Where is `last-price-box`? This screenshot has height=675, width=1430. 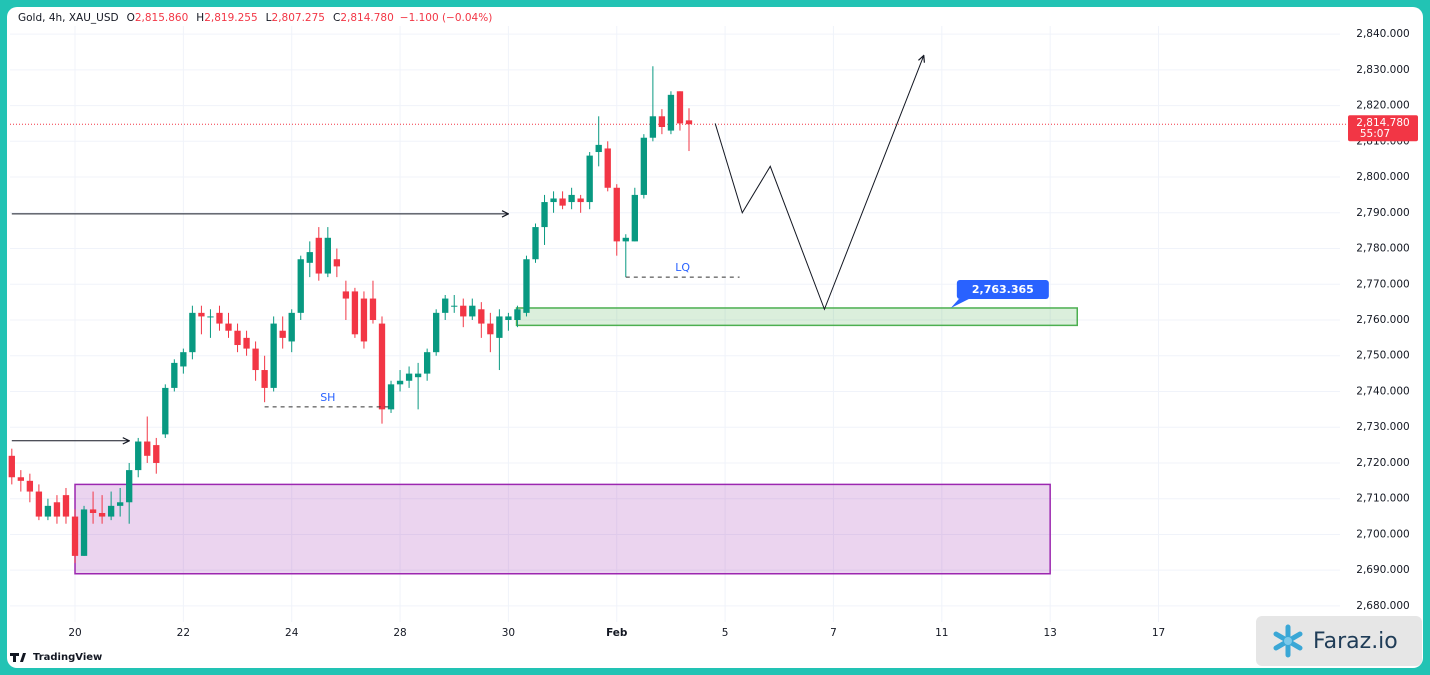
last-price-box is located at coordinates (1383, 128).